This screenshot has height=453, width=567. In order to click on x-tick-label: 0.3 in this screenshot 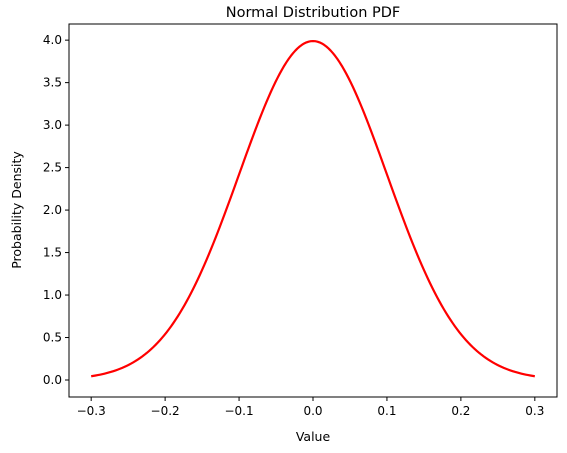, I will do `click(534, 411)`.